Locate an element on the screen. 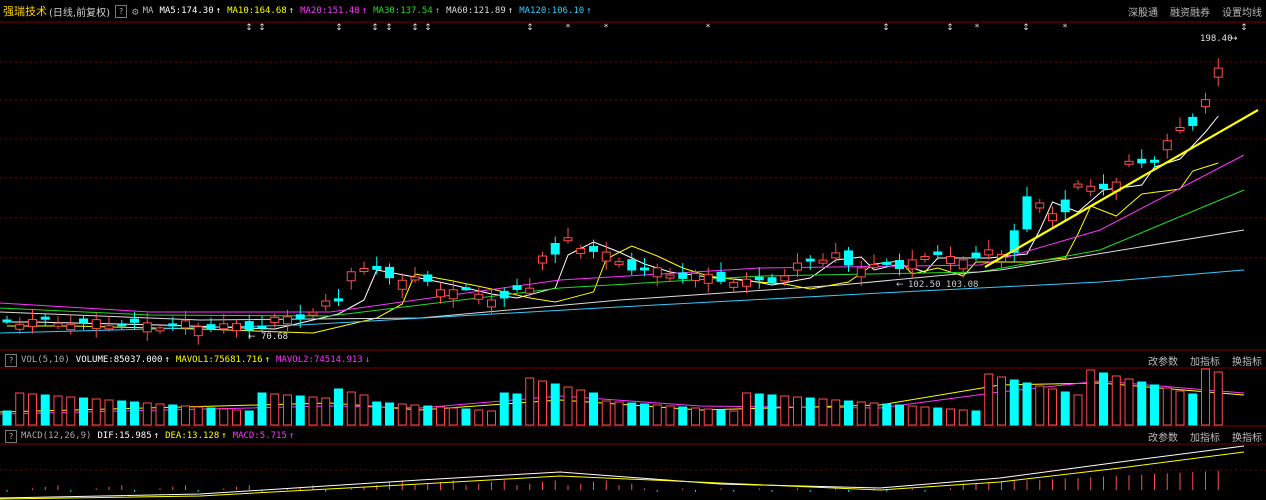 The height and width of the screenshot is (500, 1266). ma20-value: MA20:151.48 is located at coordinates (330, 11).